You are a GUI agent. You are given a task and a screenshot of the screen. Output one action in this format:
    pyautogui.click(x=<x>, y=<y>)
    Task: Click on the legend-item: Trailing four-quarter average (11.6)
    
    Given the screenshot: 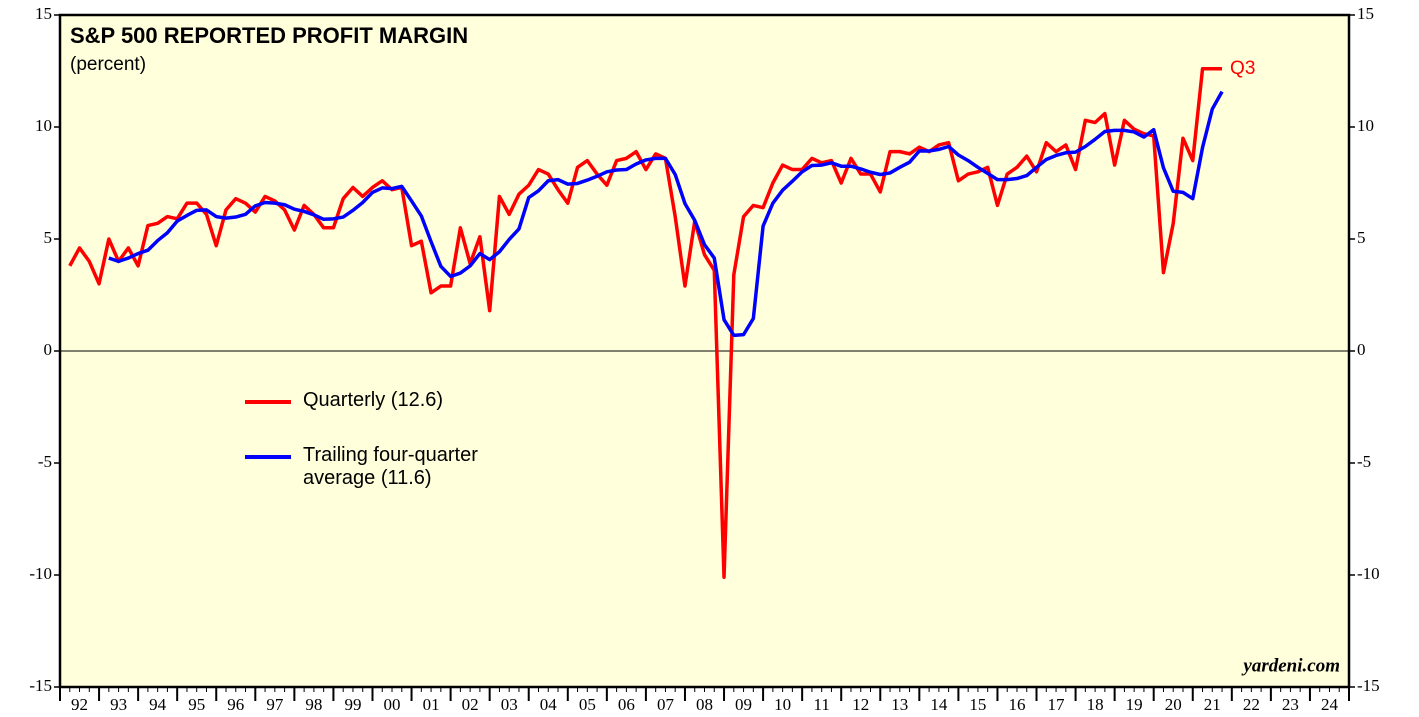 What is the action you would take?
    pyautogui.click(x=389, y=467)
    